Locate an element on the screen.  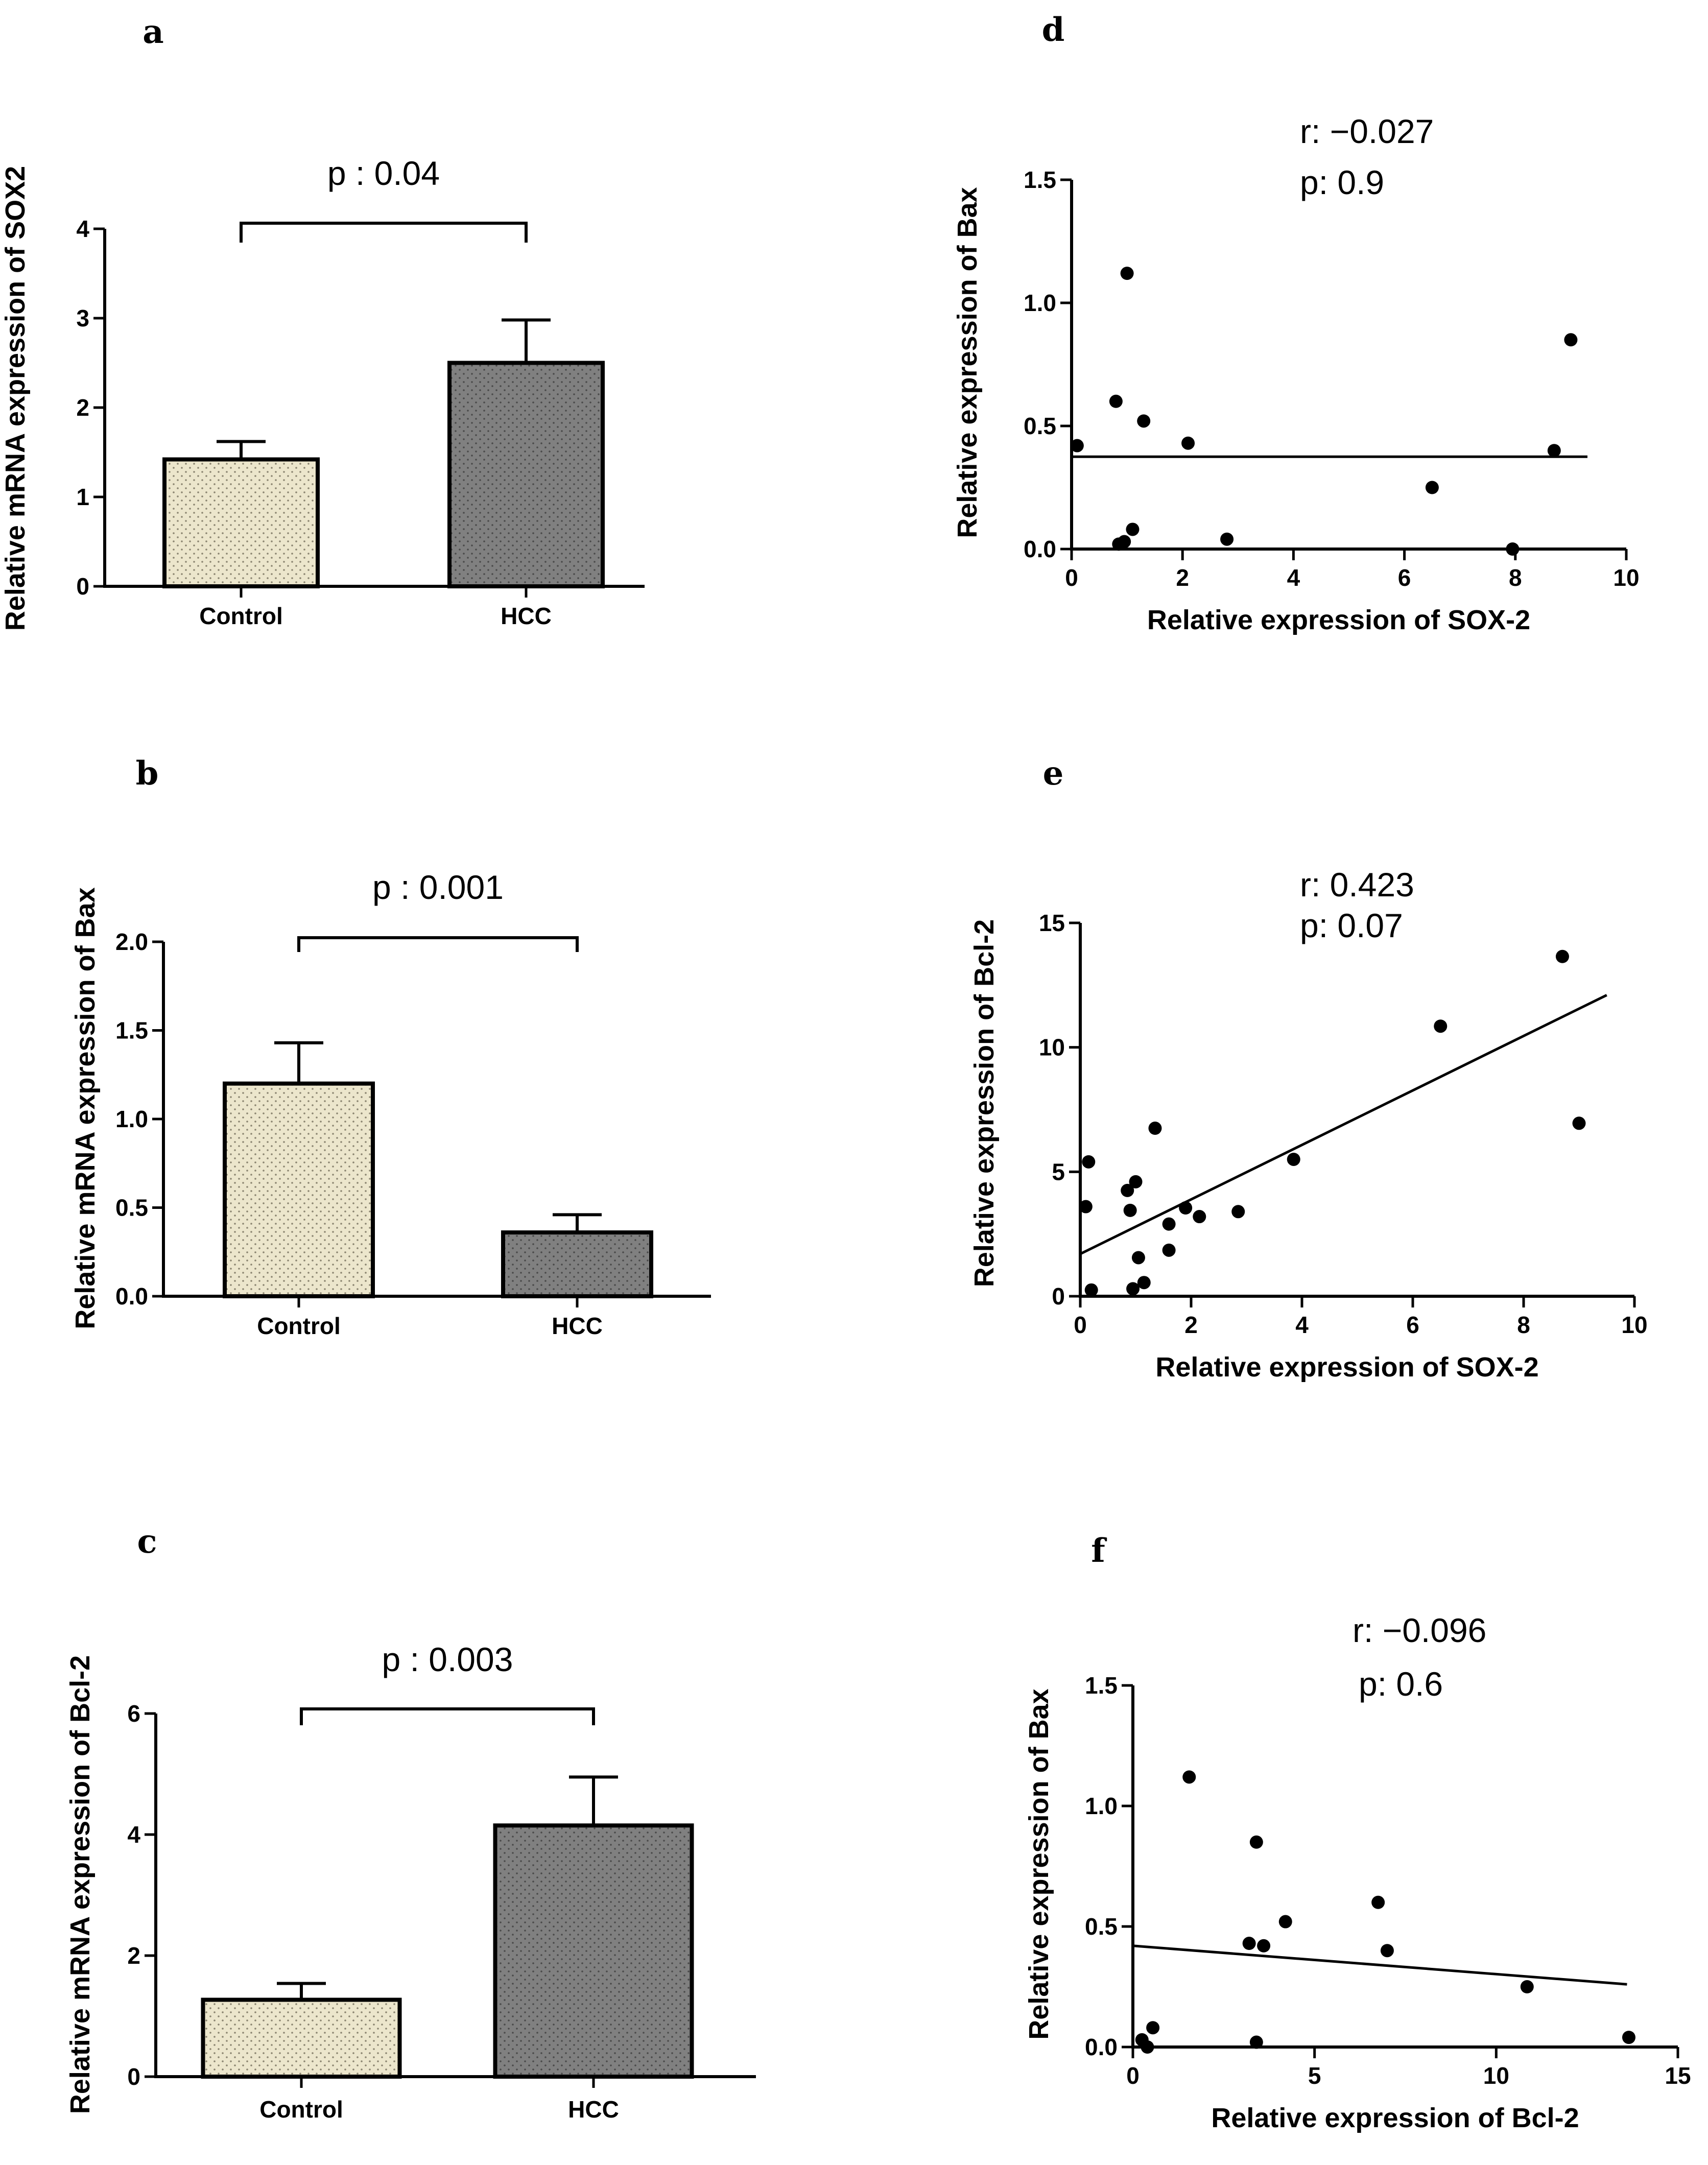
p-value-label: p : 0.04 is located at coordinates (383, 173).